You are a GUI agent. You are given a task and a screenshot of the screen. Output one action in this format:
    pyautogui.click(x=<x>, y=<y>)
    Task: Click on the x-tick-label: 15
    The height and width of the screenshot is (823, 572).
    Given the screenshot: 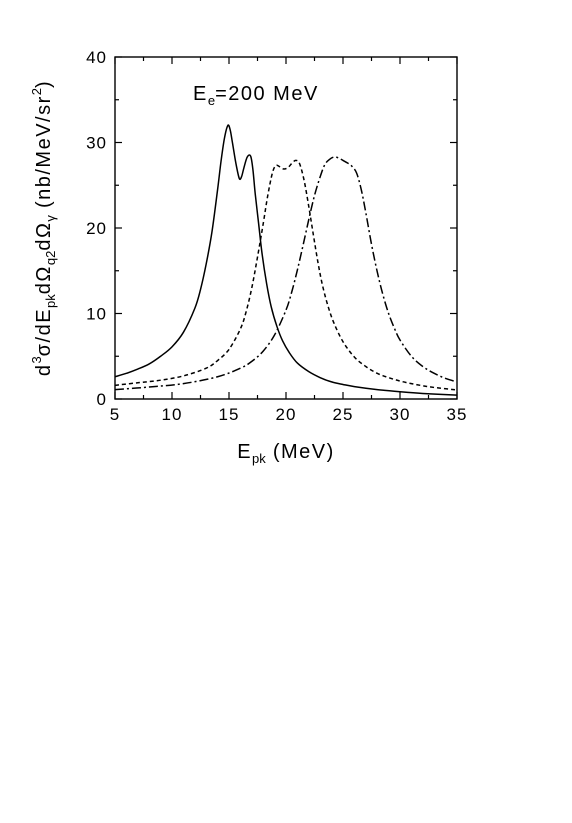 What is the action you would take?
    pyautogui.click(x=229, y=414)
    